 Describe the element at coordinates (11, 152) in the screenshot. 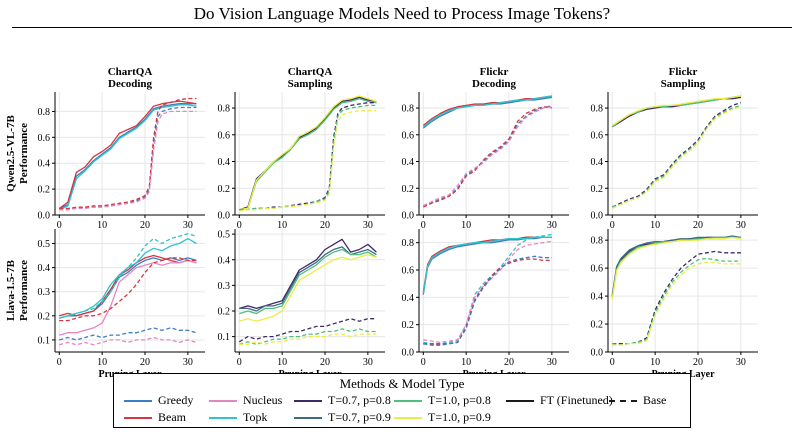

I see `row-label-model: Qwen2.5-VL-7B` at that location.